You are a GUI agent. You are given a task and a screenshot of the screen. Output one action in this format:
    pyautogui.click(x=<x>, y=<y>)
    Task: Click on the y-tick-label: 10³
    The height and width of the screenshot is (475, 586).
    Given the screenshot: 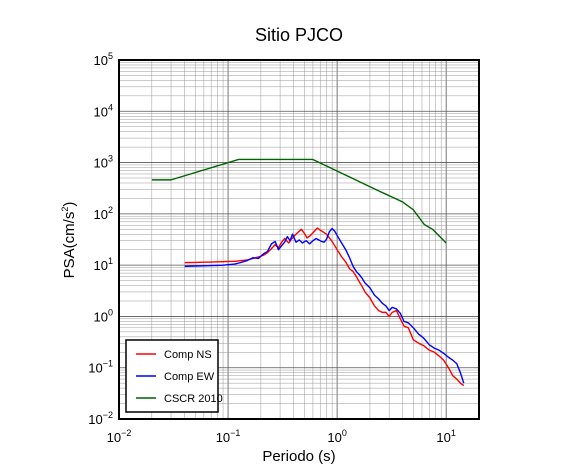 What is the action you would take?
    pyautogui.click(x=103, y=162)
    